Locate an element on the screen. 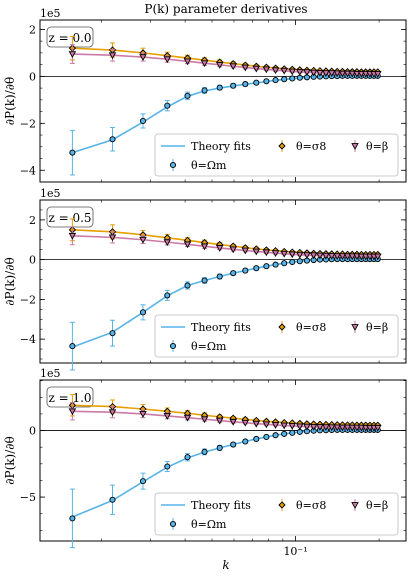  panel-label: z = 0.5 is located at coordinates (70, 217).